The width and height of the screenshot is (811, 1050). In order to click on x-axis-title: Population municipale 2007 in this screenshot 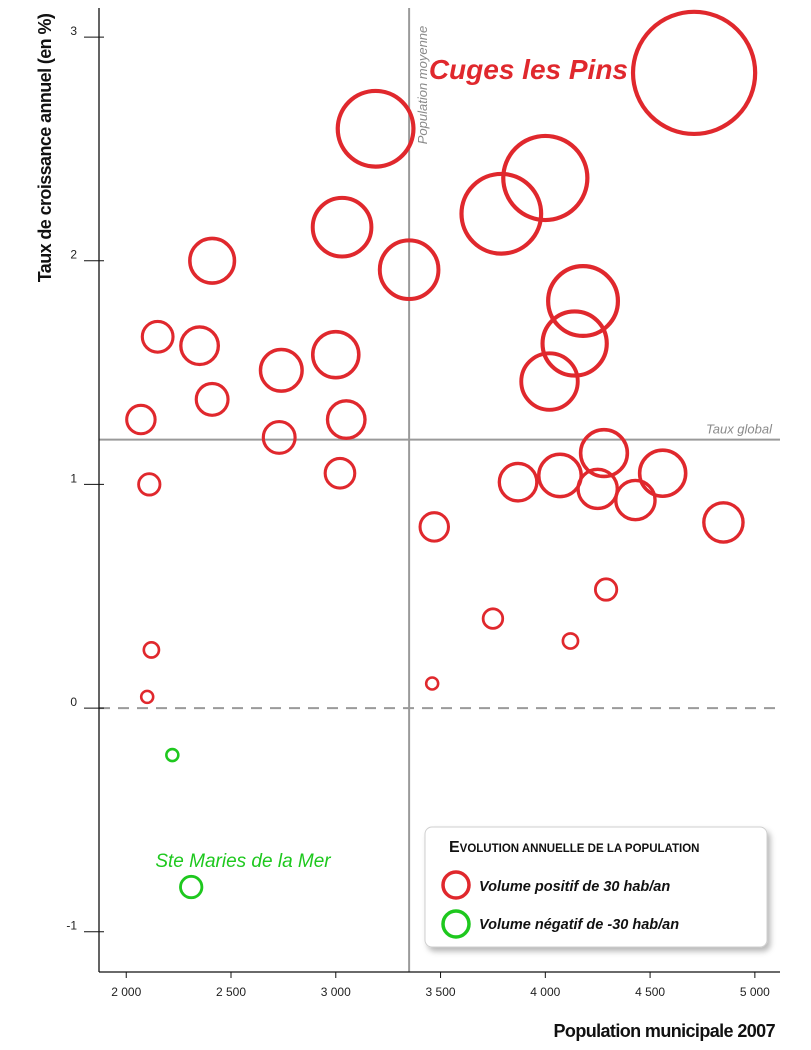, I will do `click(665, 1031)`.